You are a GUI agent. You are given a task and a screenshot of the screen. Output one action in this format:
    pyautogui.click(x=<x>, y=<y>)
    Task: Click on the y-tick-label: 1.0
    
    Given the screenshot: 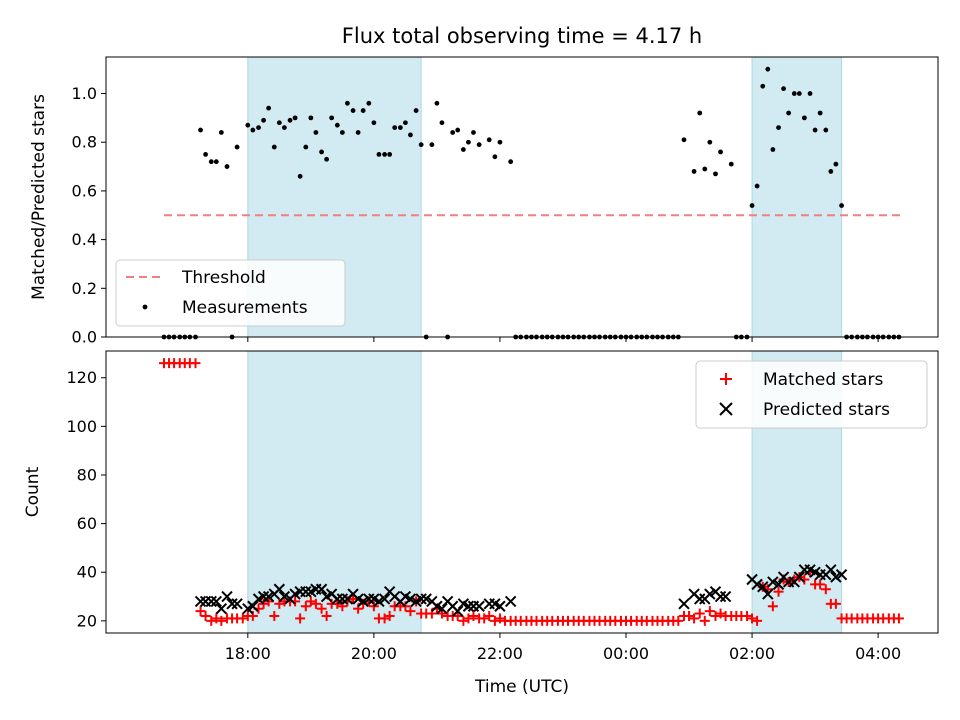 What is the action you would take?
    pyautogui.click(x=84, y=93)
    